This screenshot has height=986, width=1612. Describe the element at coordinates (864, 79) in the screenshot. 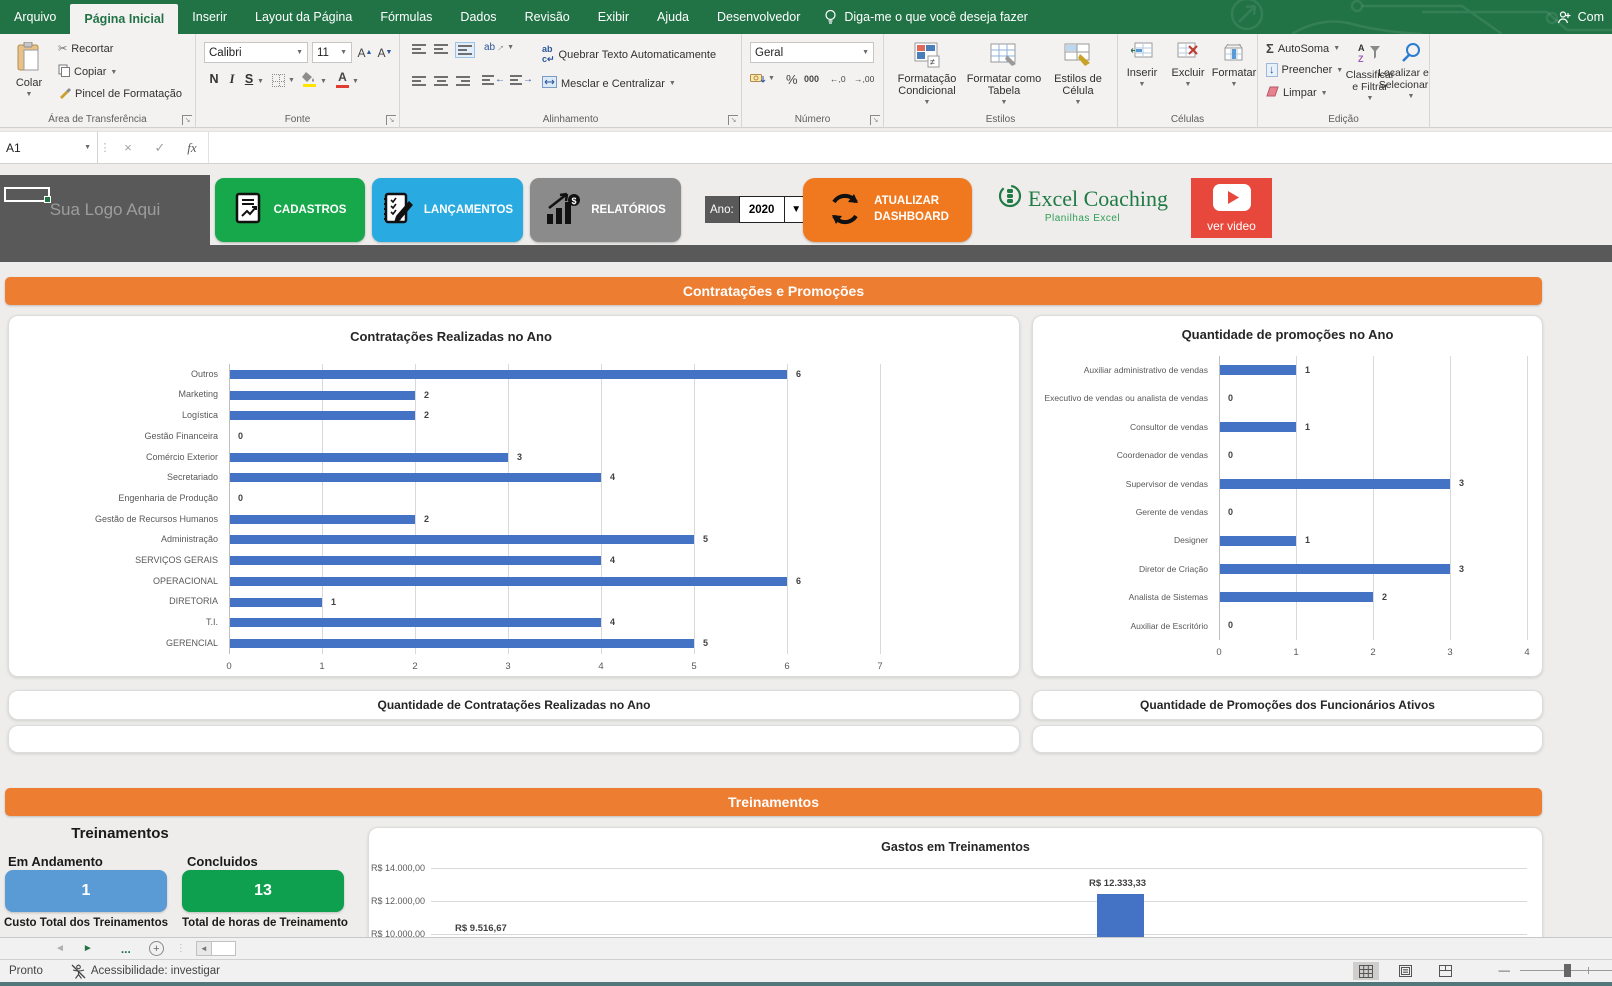

I see `decrease-decimal-icon: →,00` at that location.